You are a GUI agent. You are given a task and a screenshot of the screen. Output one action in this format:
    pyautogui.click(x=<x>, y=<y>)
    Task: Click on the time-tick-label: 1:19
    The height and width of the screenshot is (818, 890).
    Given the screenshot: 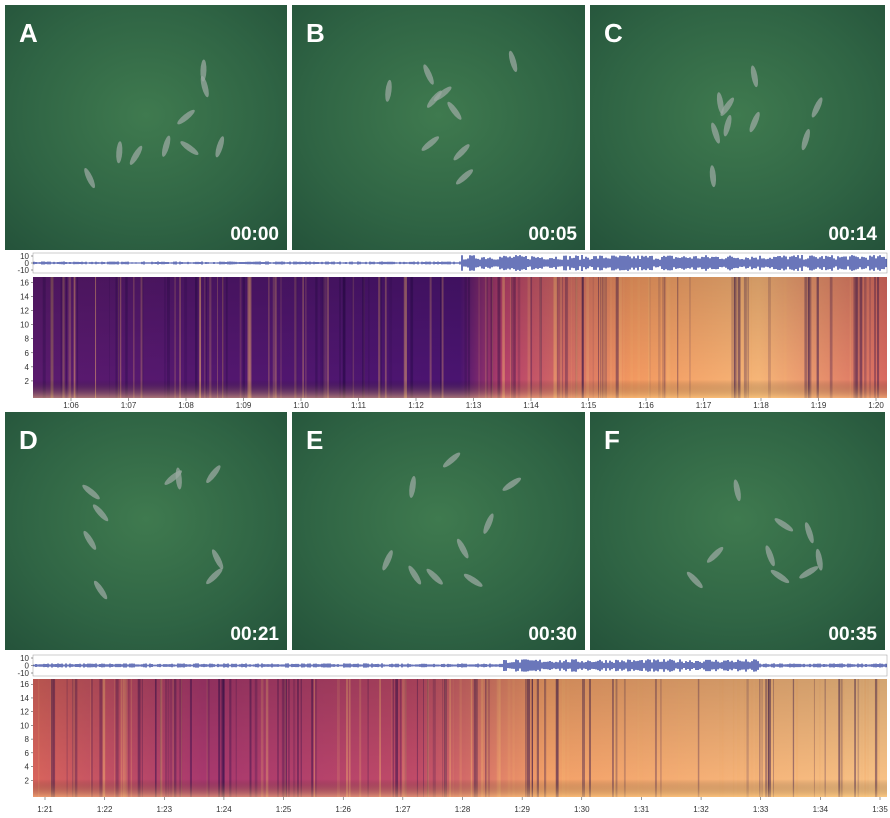 What is the action you would take?
    pyautogui.click(x=819, y=405)
    